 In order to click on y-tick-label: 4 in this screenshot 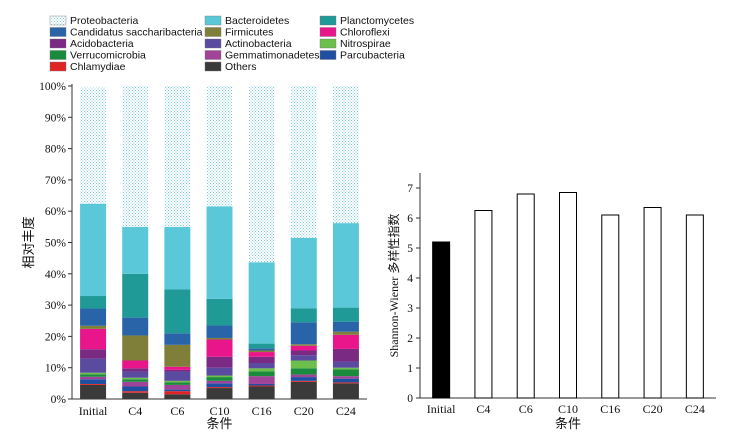, I will do `click(410, 279)`.